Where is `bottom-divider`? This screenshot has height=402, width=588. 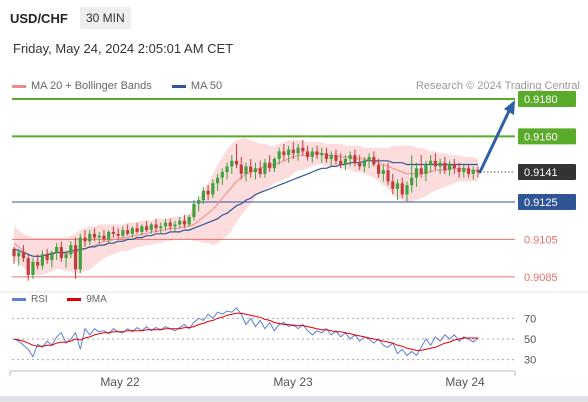
bottom-divider is located at coordinates (294, 399).